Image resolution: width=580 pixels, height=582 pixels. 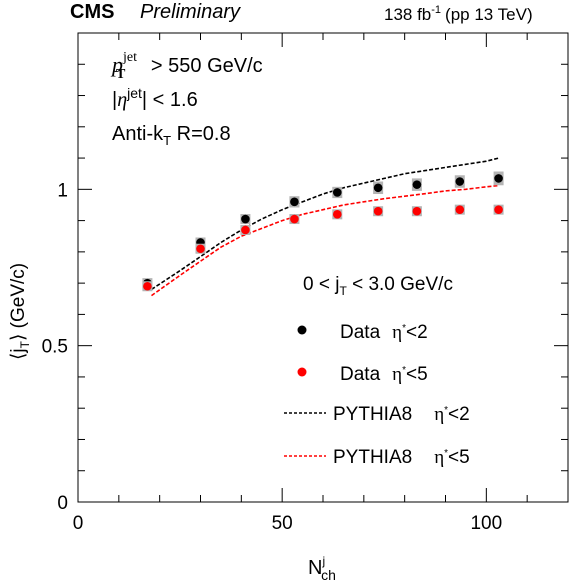 I want to click on pt-symbol: p, so click(x=116, y=64).